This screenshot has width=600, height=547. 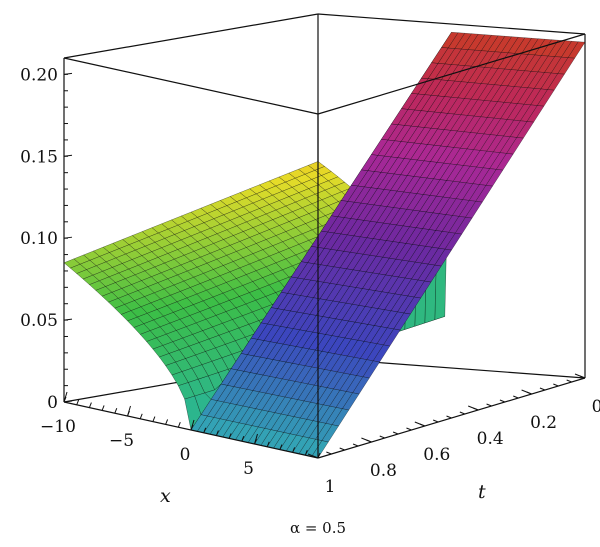 I want to click on x-tick-label: −10, so click(x=58, y=427).